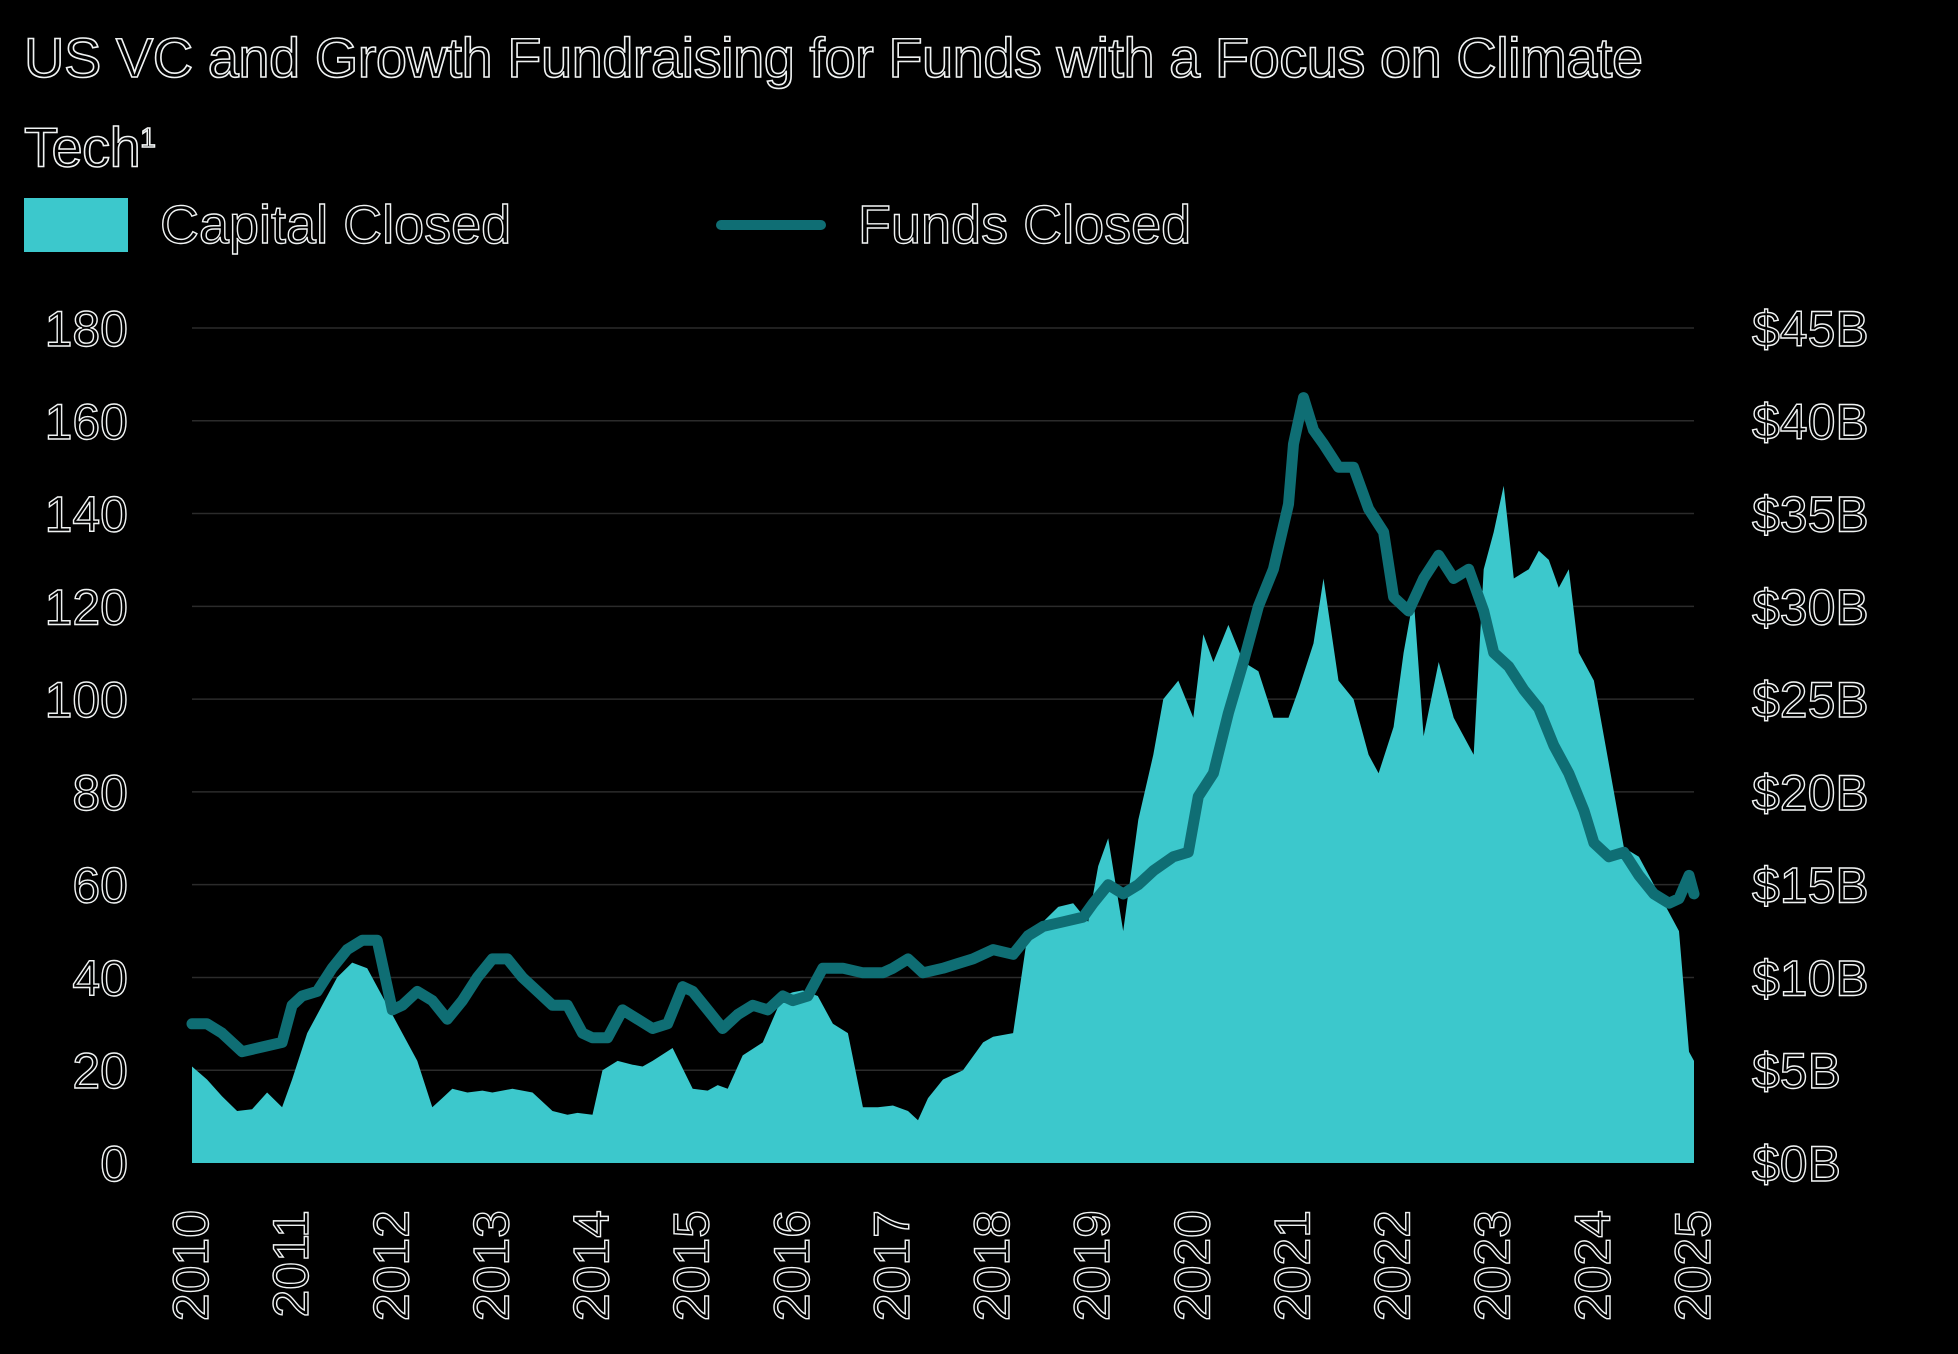 The width and height of the screenshot is (1958, 1354). Describe the element at coordinates (100, 1071) in the screenshot. I see `left-axis-tick-label: 20` at that location.